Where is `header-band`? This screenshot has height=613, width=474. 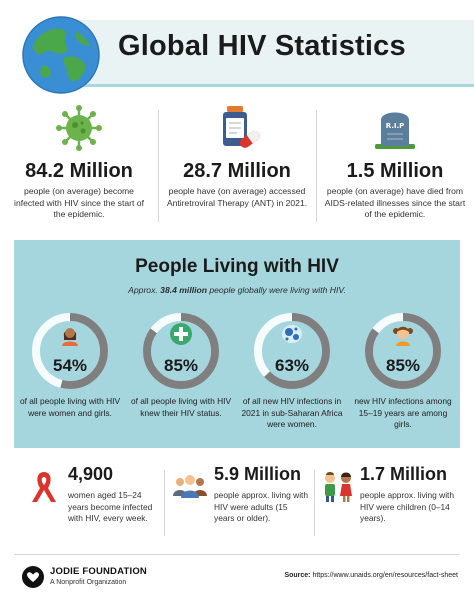 header-band is located at coordinates (267, 52).